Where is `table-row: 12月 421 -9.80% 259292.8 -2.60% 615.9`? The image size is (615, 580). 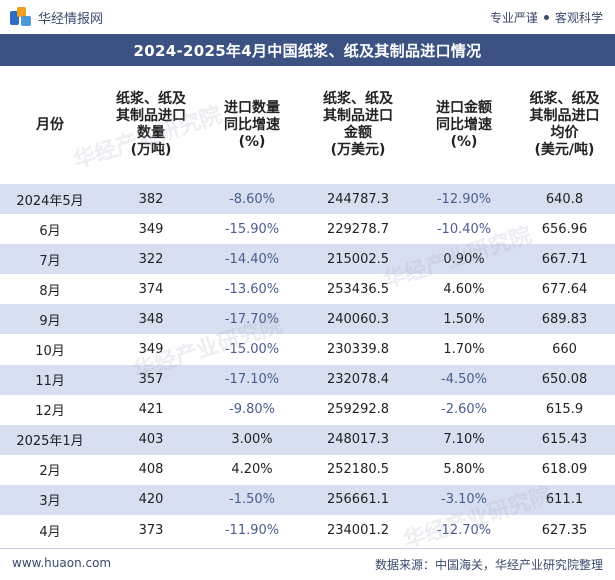 table-row: 12月 421 -9.80% 259292.8 -2.60% 615.9 is located at coordinates (307, 409).